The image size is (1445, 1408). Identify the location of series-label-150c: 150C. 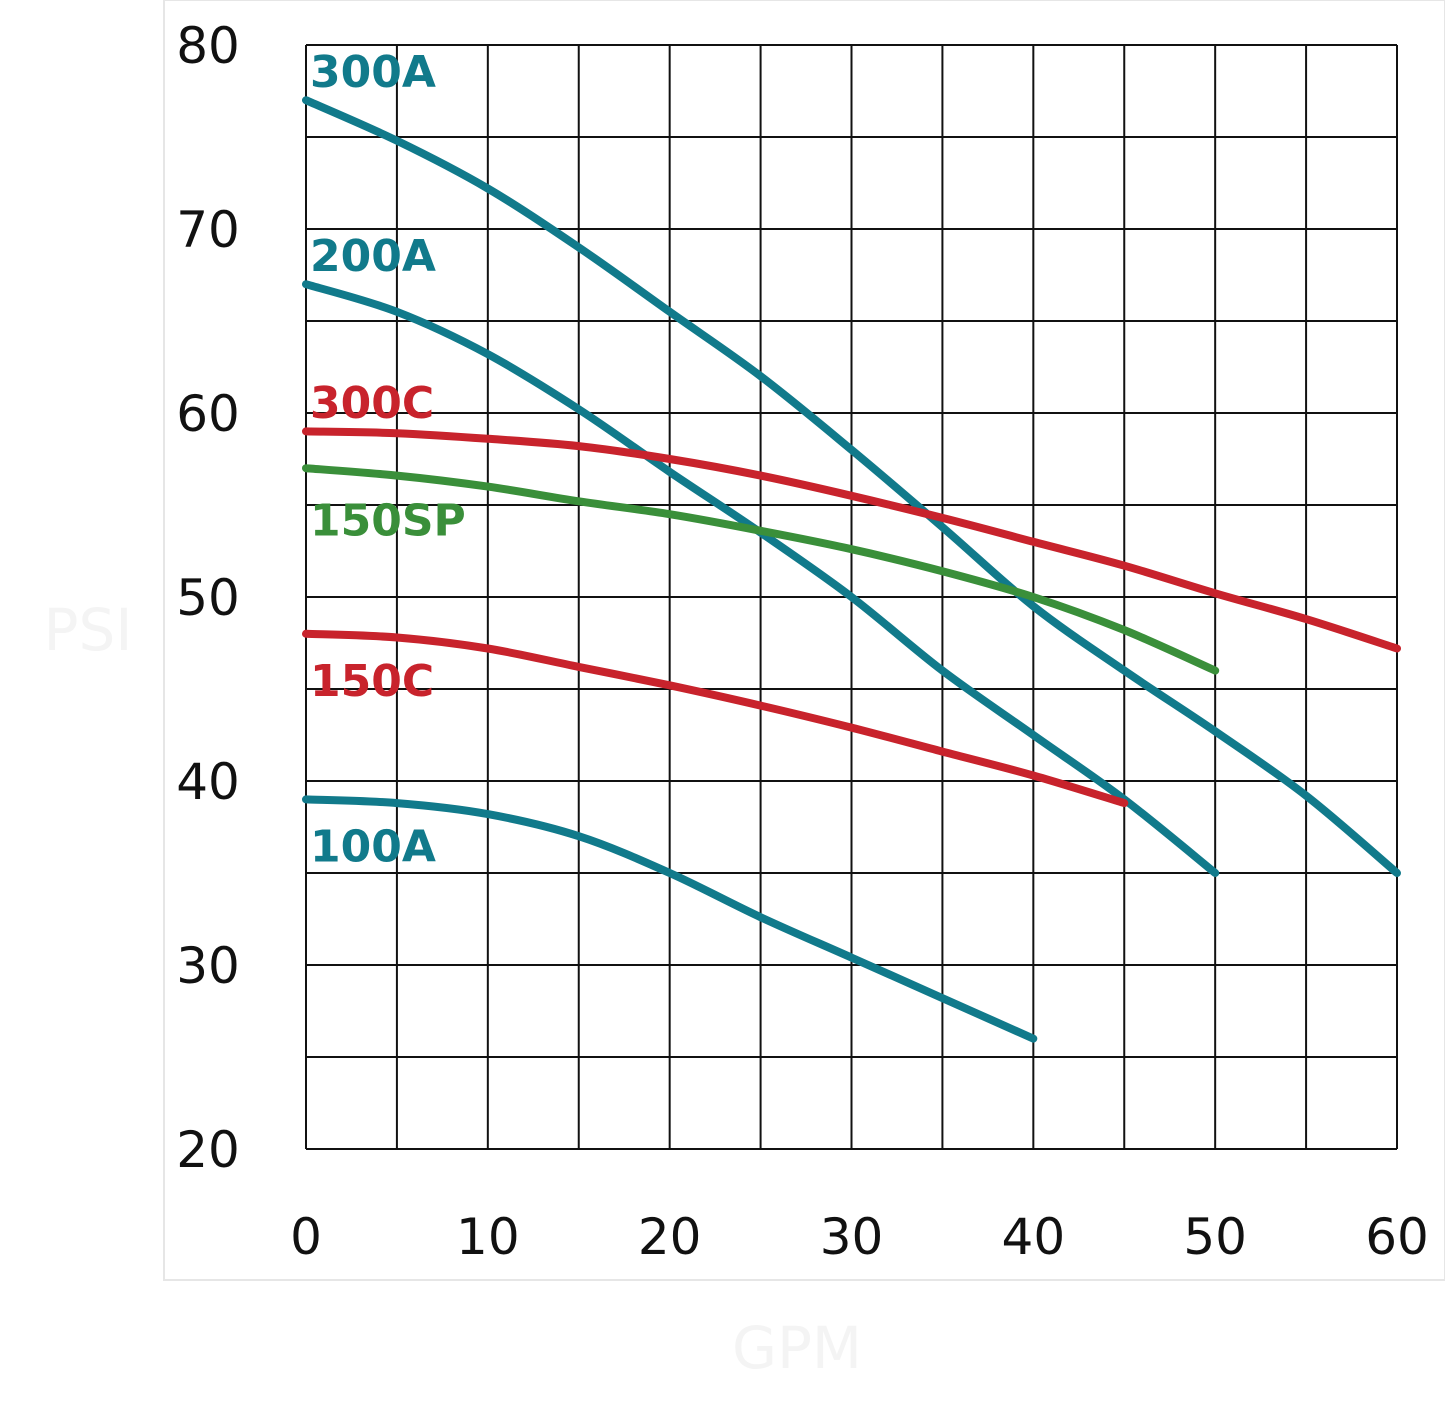
(372, 681).